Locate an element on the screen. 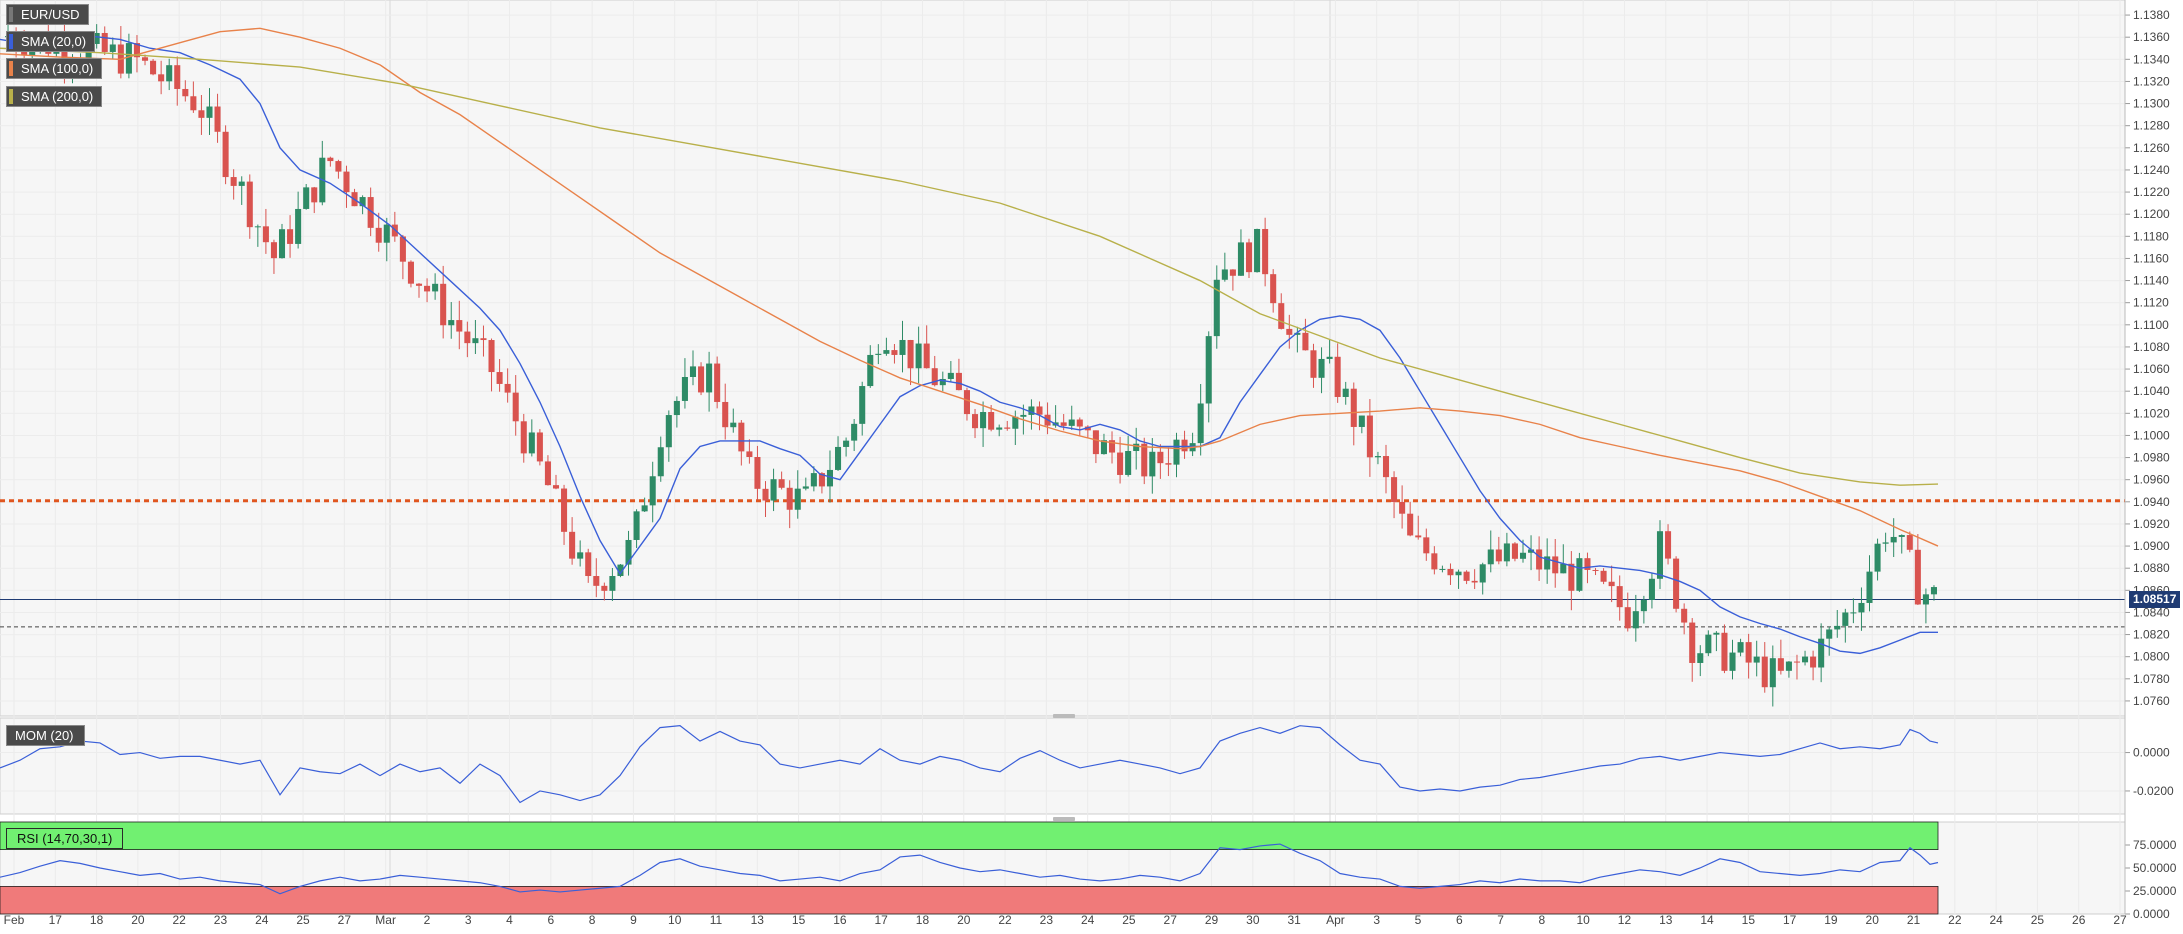 The image size is (2183, 934). mom-legend: MOM (20) is located at coordinates (45, 735).